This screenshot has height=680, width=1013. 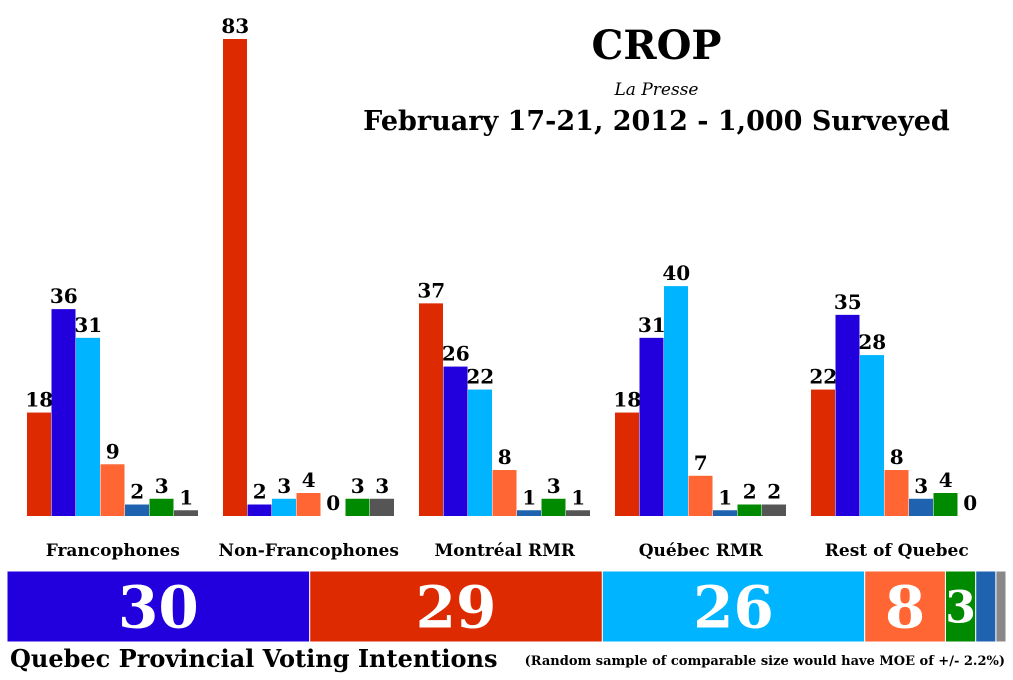 What do you see at coordinates (578, 497) in the screenshot?
I see `data-label-2-6: 1` at bounding box center [578, 497].